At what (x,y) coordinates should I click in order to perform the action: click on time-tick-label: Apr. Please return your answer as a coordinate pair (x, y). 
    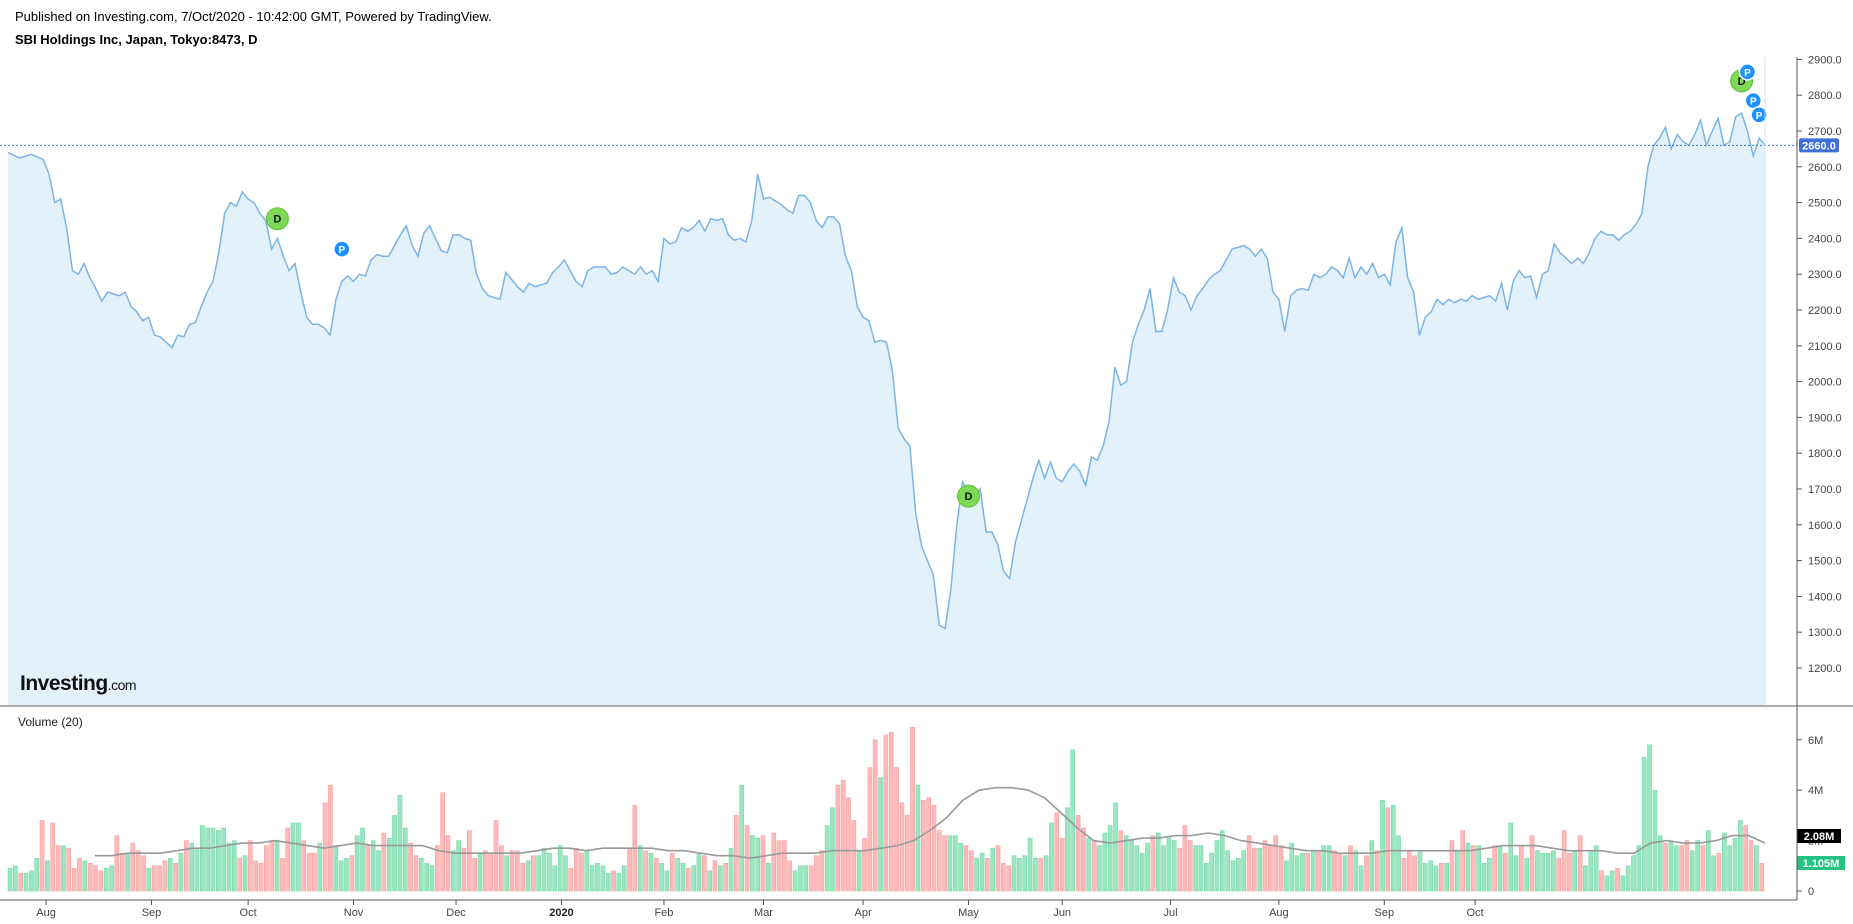
    Looking at the image, I should click on (863, 913).